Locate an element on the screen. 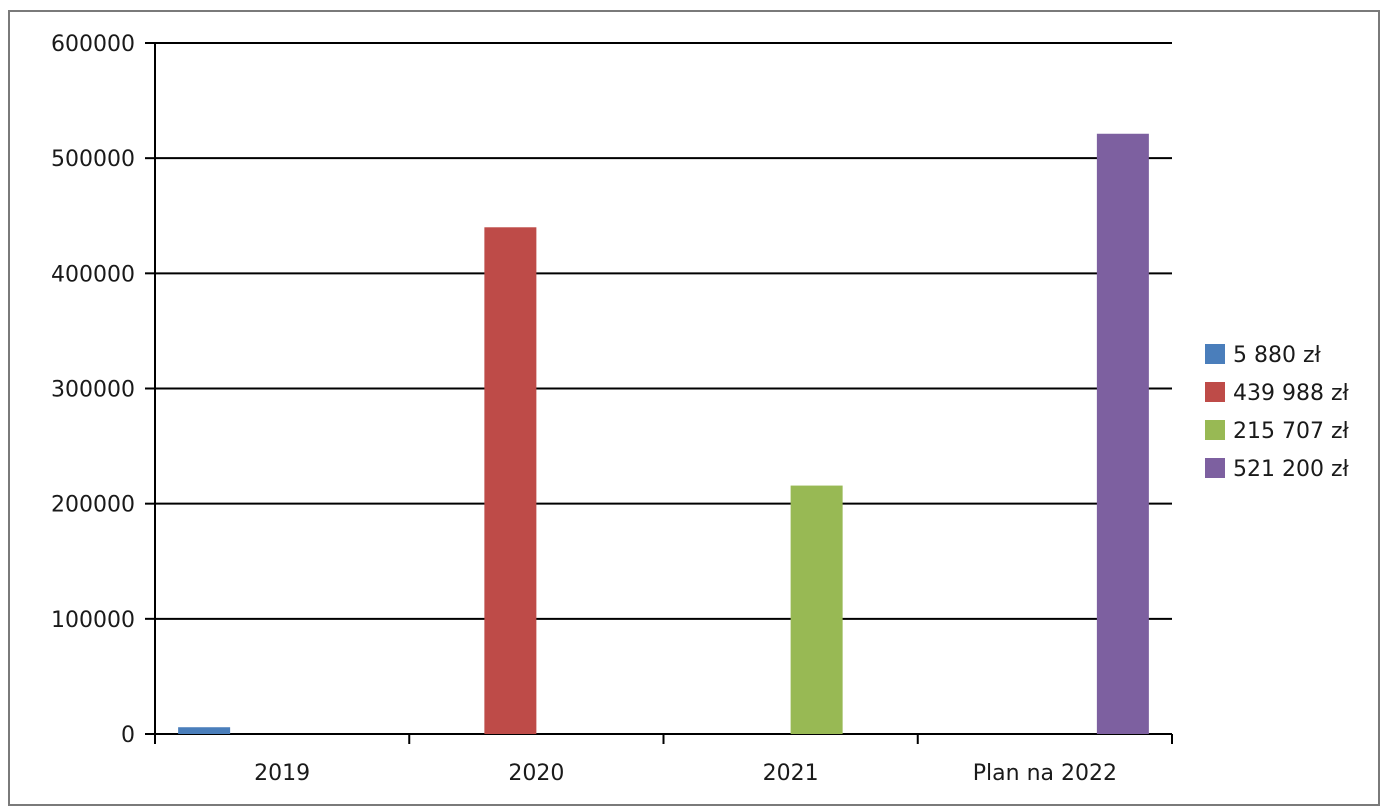  y-tick-label: 300000 is located at coordinates (93, 390).